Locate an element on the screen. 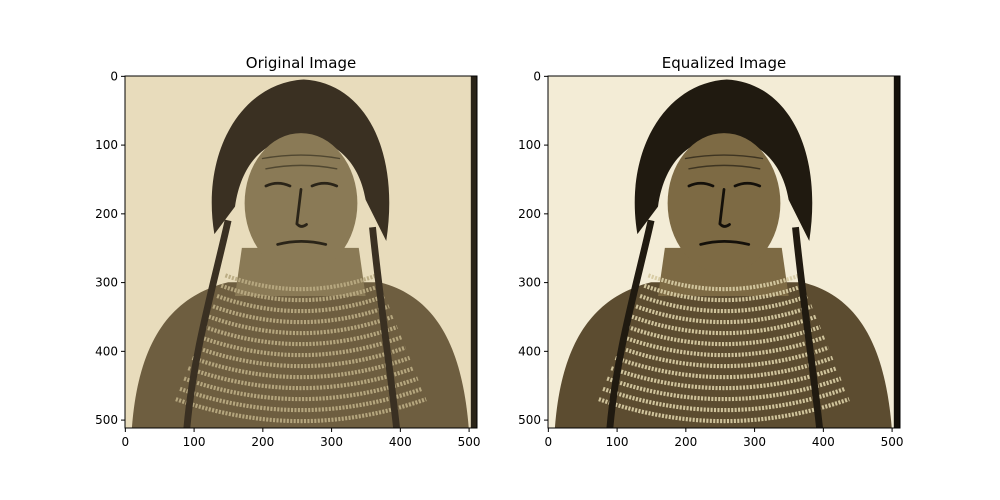  title-original: Original Image is located at coordinates (301, 63).